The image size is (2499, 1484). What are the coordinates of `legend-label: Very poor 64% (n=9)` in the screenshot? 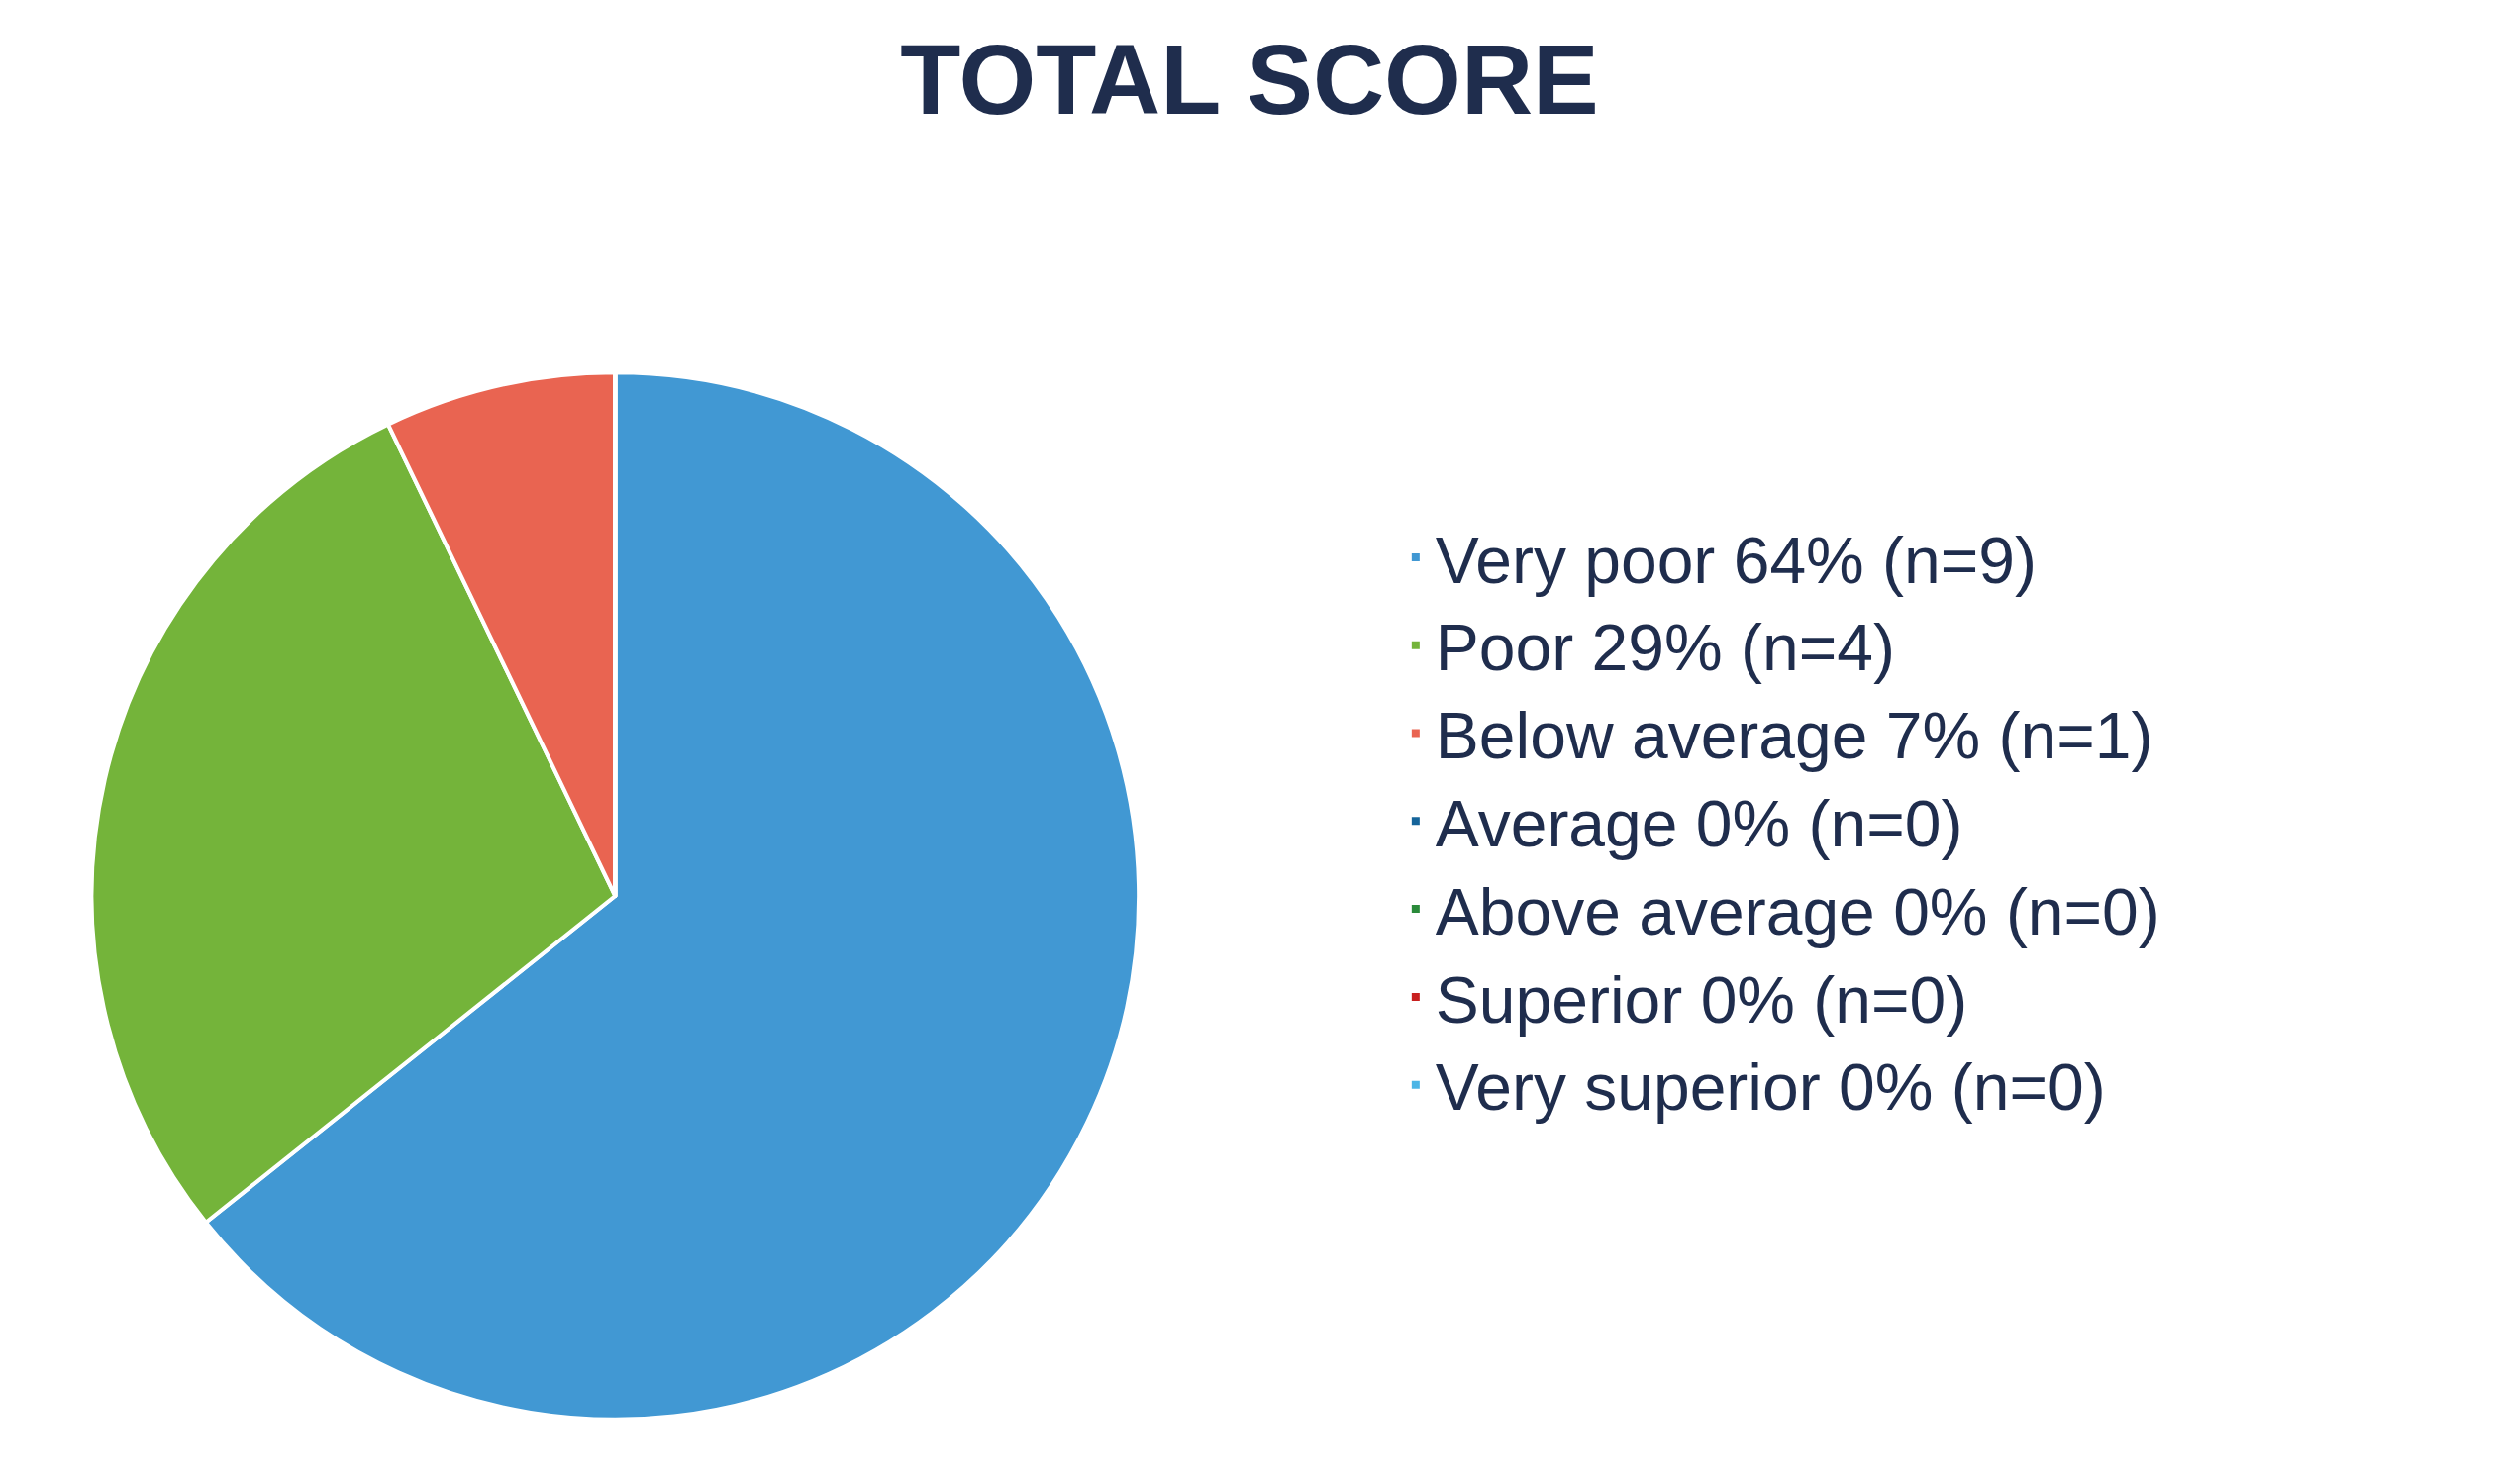 It's located at (1736, 560).